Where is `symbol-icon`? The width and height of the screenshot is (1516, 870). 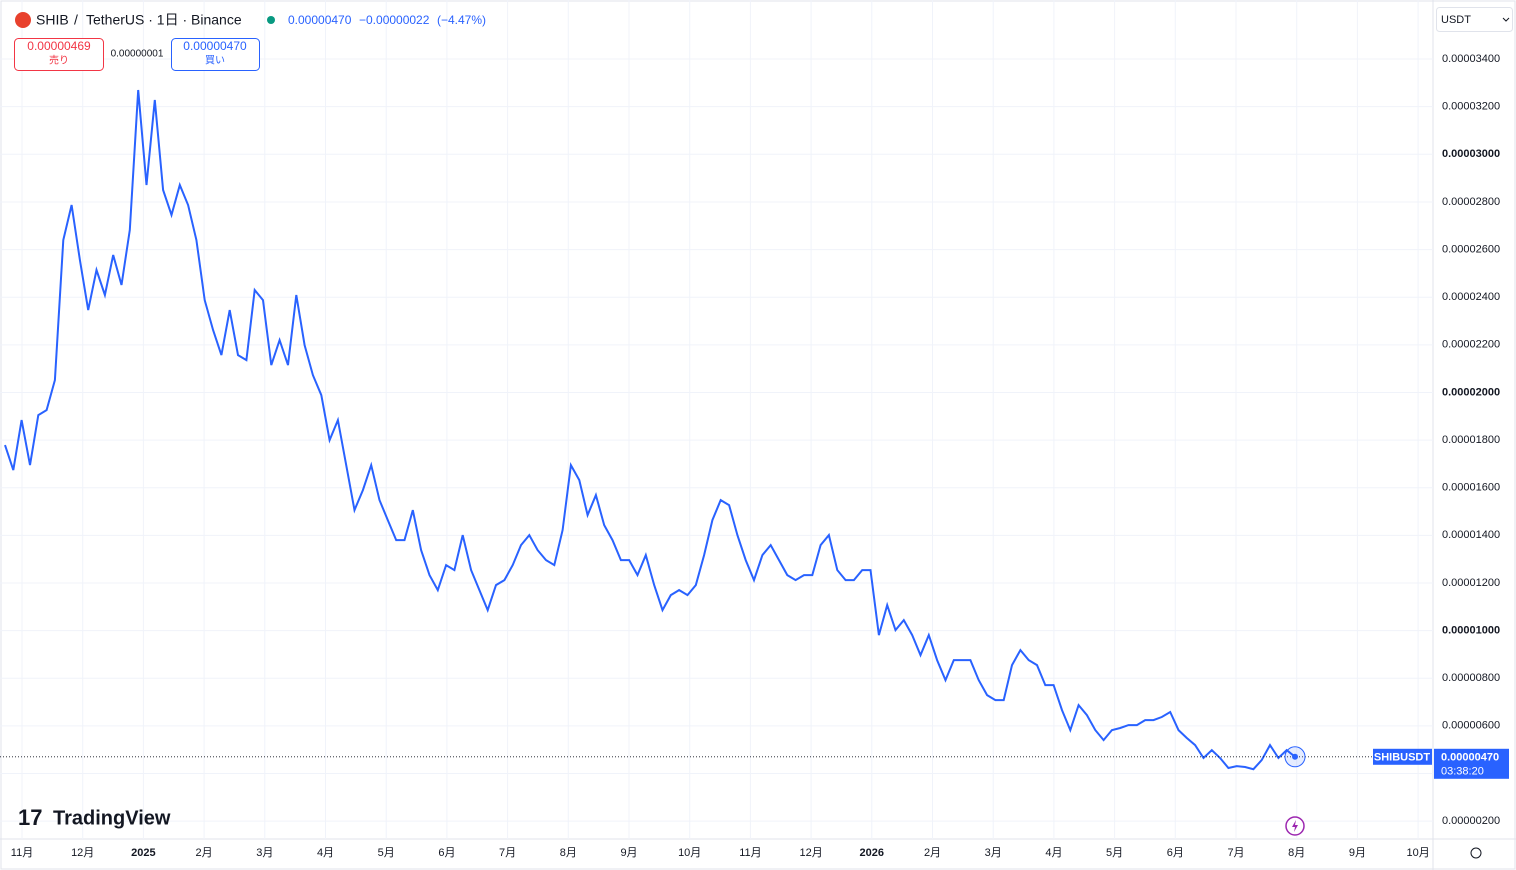 symbol-icon is located at coordinates (23, 20).